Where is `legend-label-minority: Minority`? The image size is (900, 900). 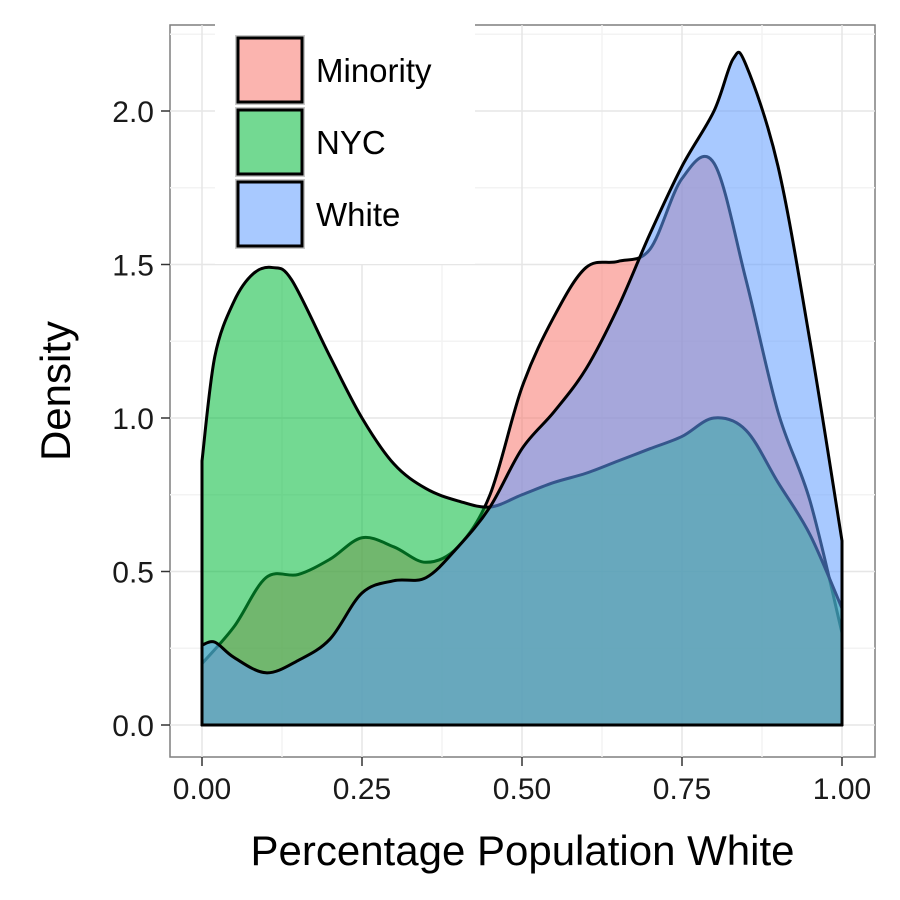
legend-label-minority: Minority is located at coordinates (374, 70).